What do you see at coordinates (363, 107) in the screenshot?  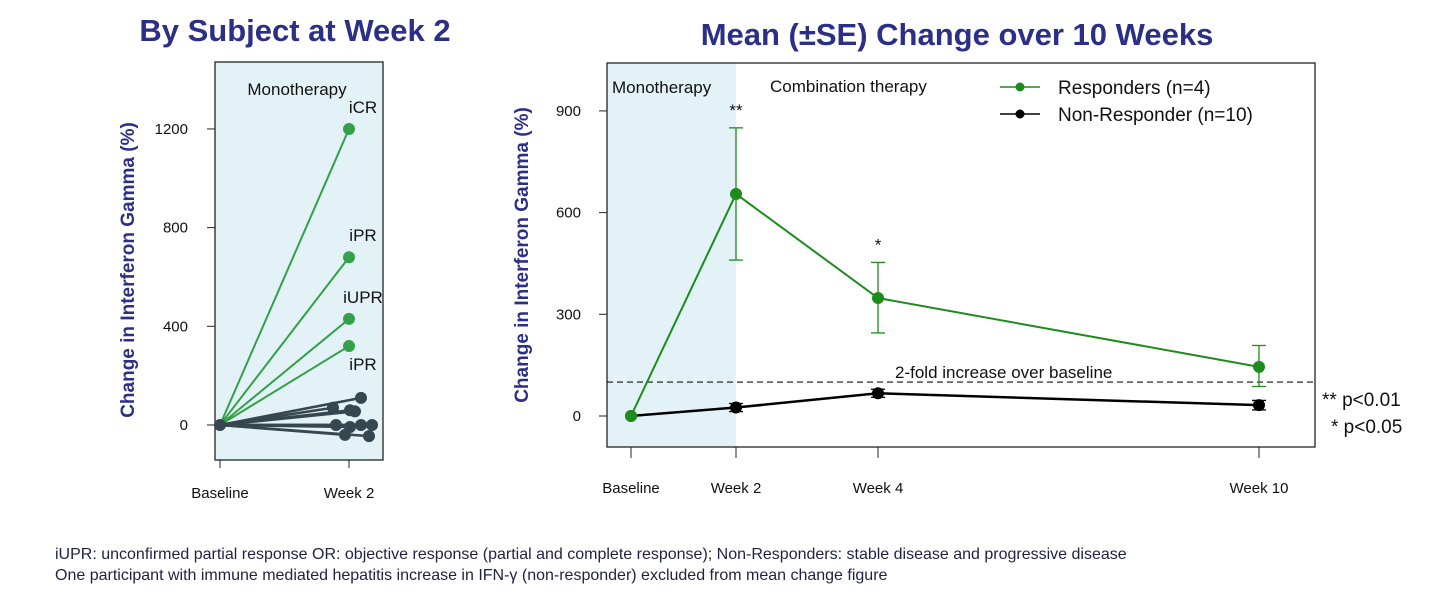 I see `responder-label: iCR` at bounding box center [363, 107].